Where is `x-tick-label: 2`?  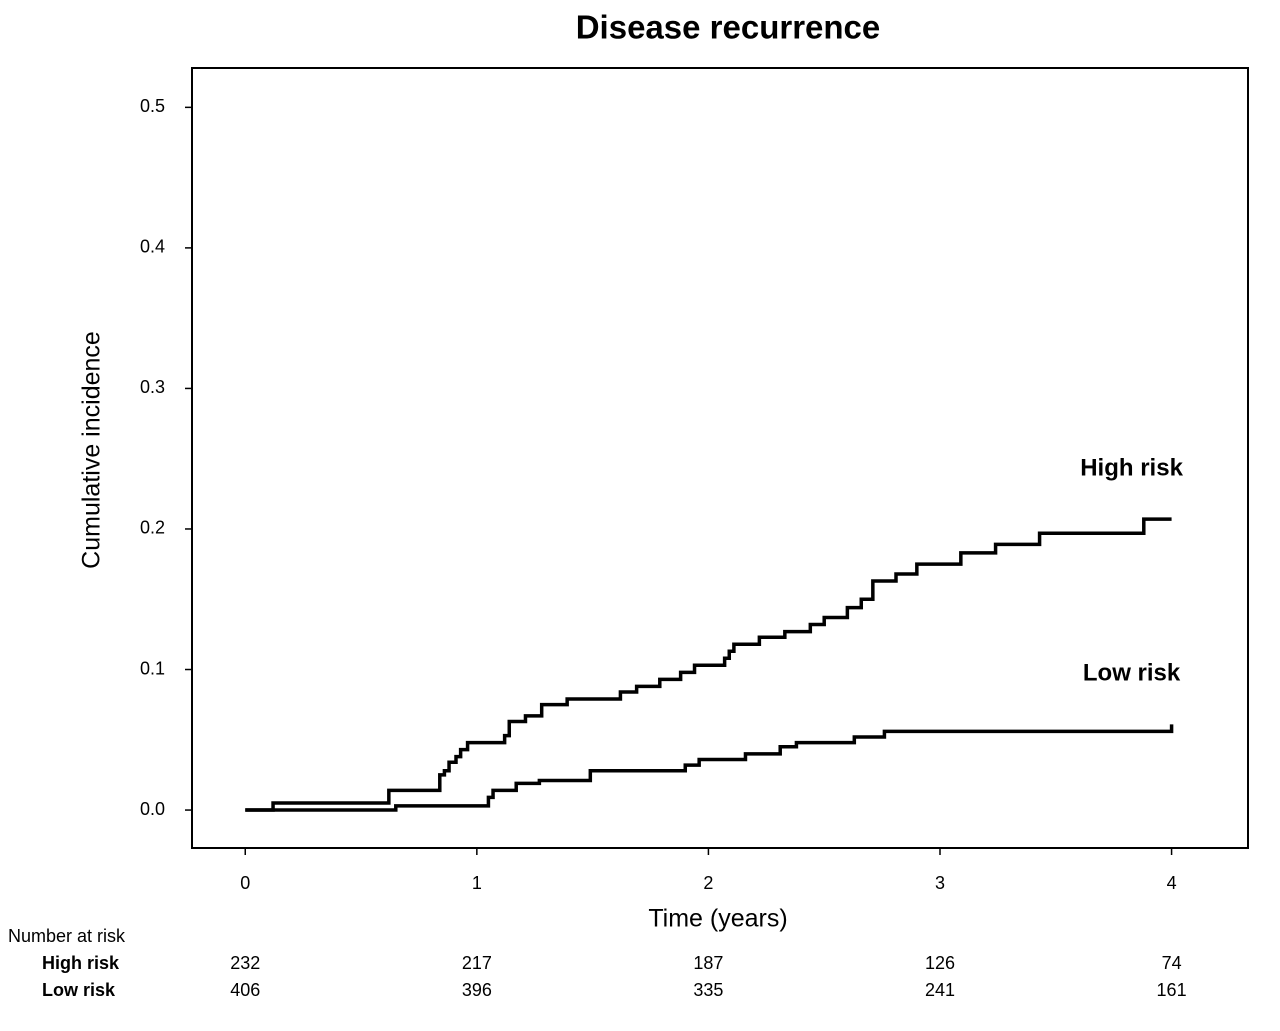 x-tick-label: 2 is located at coordinates (708, 883).